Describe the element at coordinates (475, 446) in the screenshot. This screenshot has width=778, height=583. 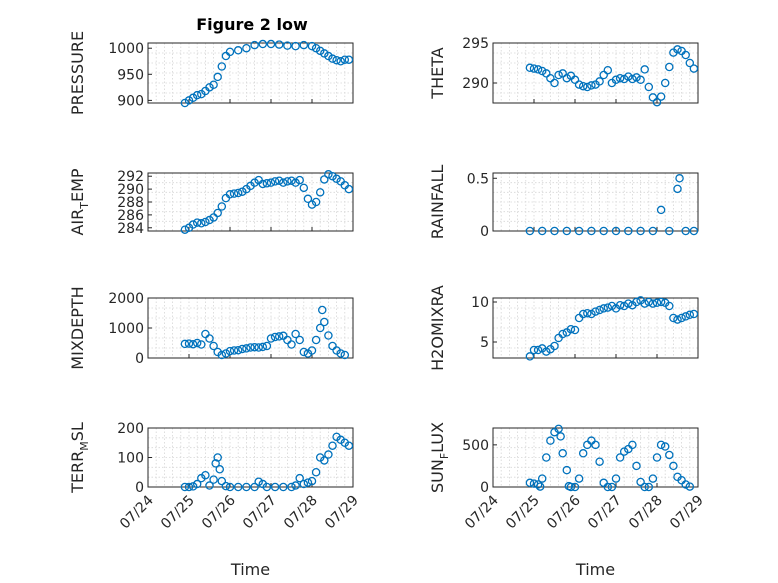
I see `y-tick-label: 500` at that location.